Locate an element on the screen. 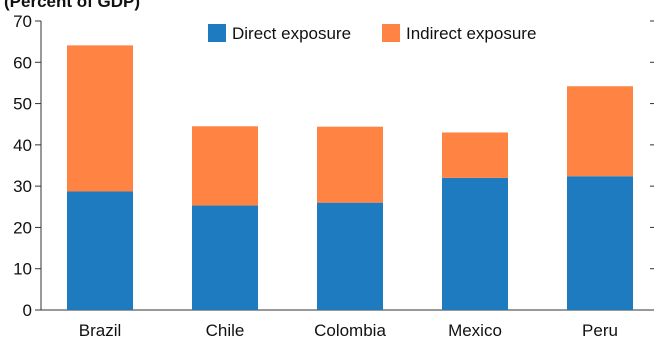  bar-chile-direct is located at coordinates (225, 257).